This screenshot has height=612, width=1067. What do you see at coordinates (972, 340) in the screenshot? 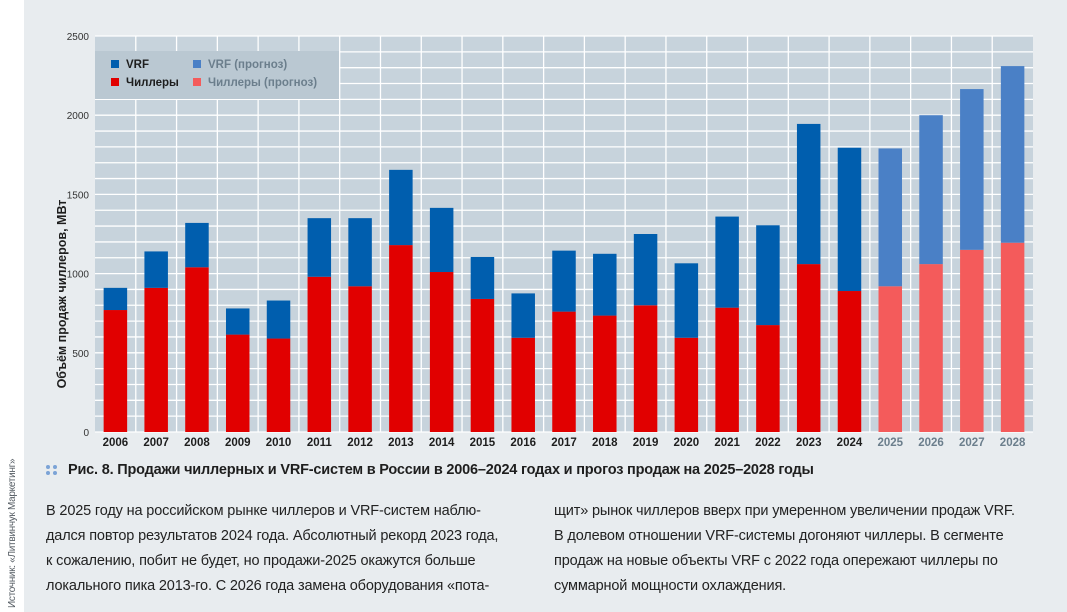
I see `bar-chillers-2027` at bounding box center [972, 340].